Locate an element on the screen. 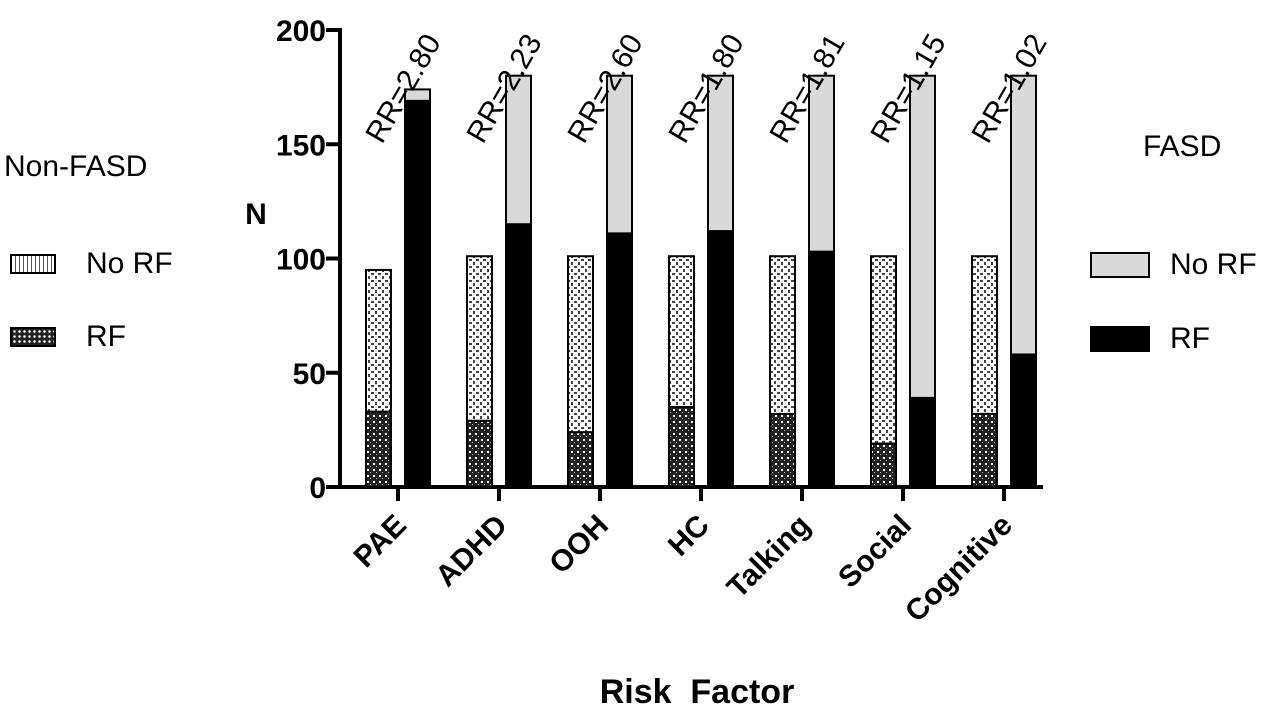 Image resolution: width=1280 pixels, height=709 pixels. bar-fasd-rf-adhd is located at coordinates (518, 355).